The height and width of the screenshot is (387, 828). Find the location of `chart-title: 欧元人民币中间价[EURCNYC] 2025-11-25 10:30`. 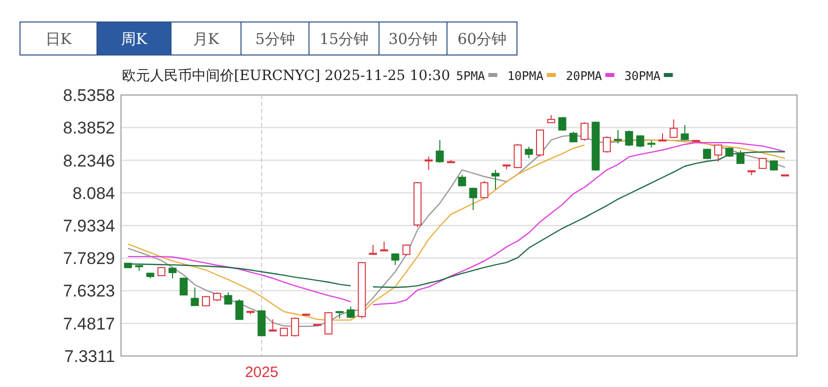

chart-title: 欧元人民币中间价[EURCNYC] 2025-11-25 10:30 is located at coordinates (286, 76).